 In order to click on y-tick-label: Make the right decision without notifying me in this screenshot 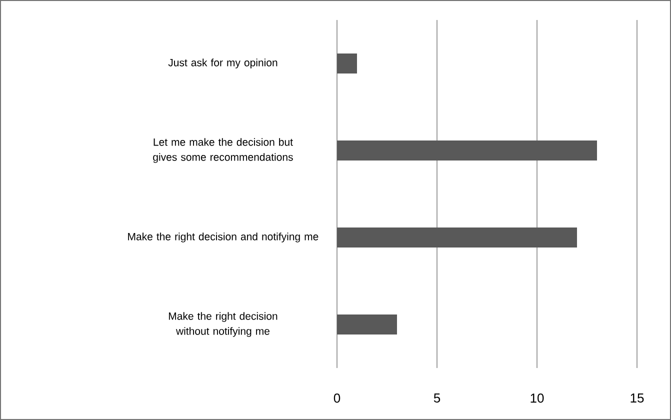, I will do `click(223, 324)`.